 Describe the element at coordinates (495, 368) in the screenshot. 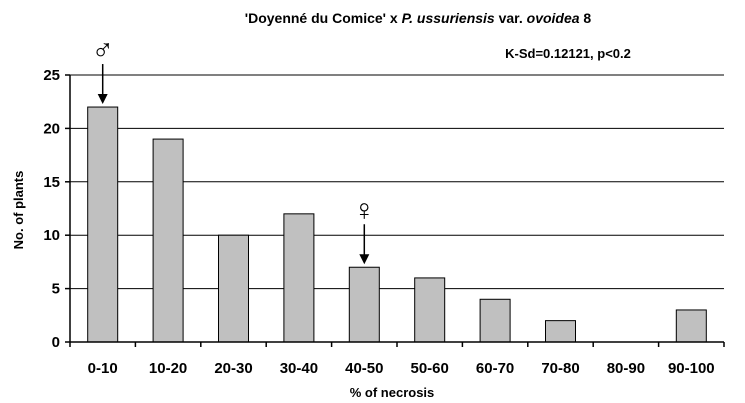

I see `x-tick-label: 60-70` at that location.